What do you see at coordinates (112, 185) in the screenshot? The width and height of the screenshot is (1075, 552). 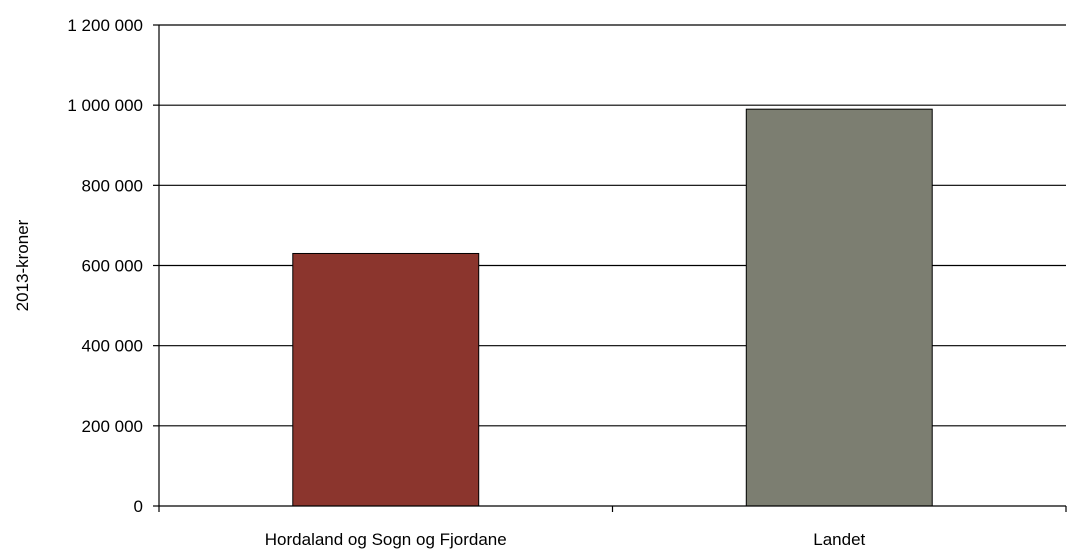 I see `y-tick-label: 800 000` at bounding box center [112, 185].